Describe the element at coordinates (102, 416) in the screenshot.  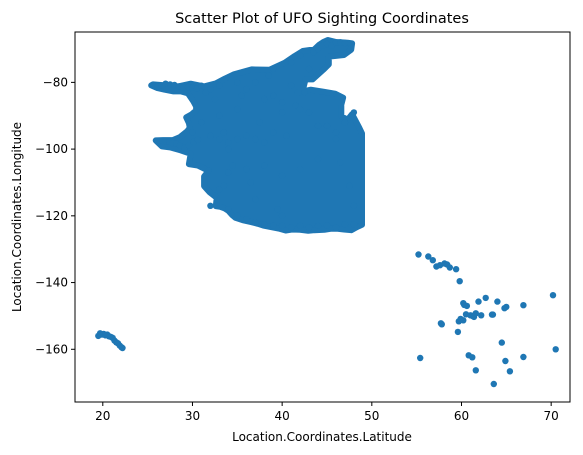
I see `x-tick-label: 20` at that location.